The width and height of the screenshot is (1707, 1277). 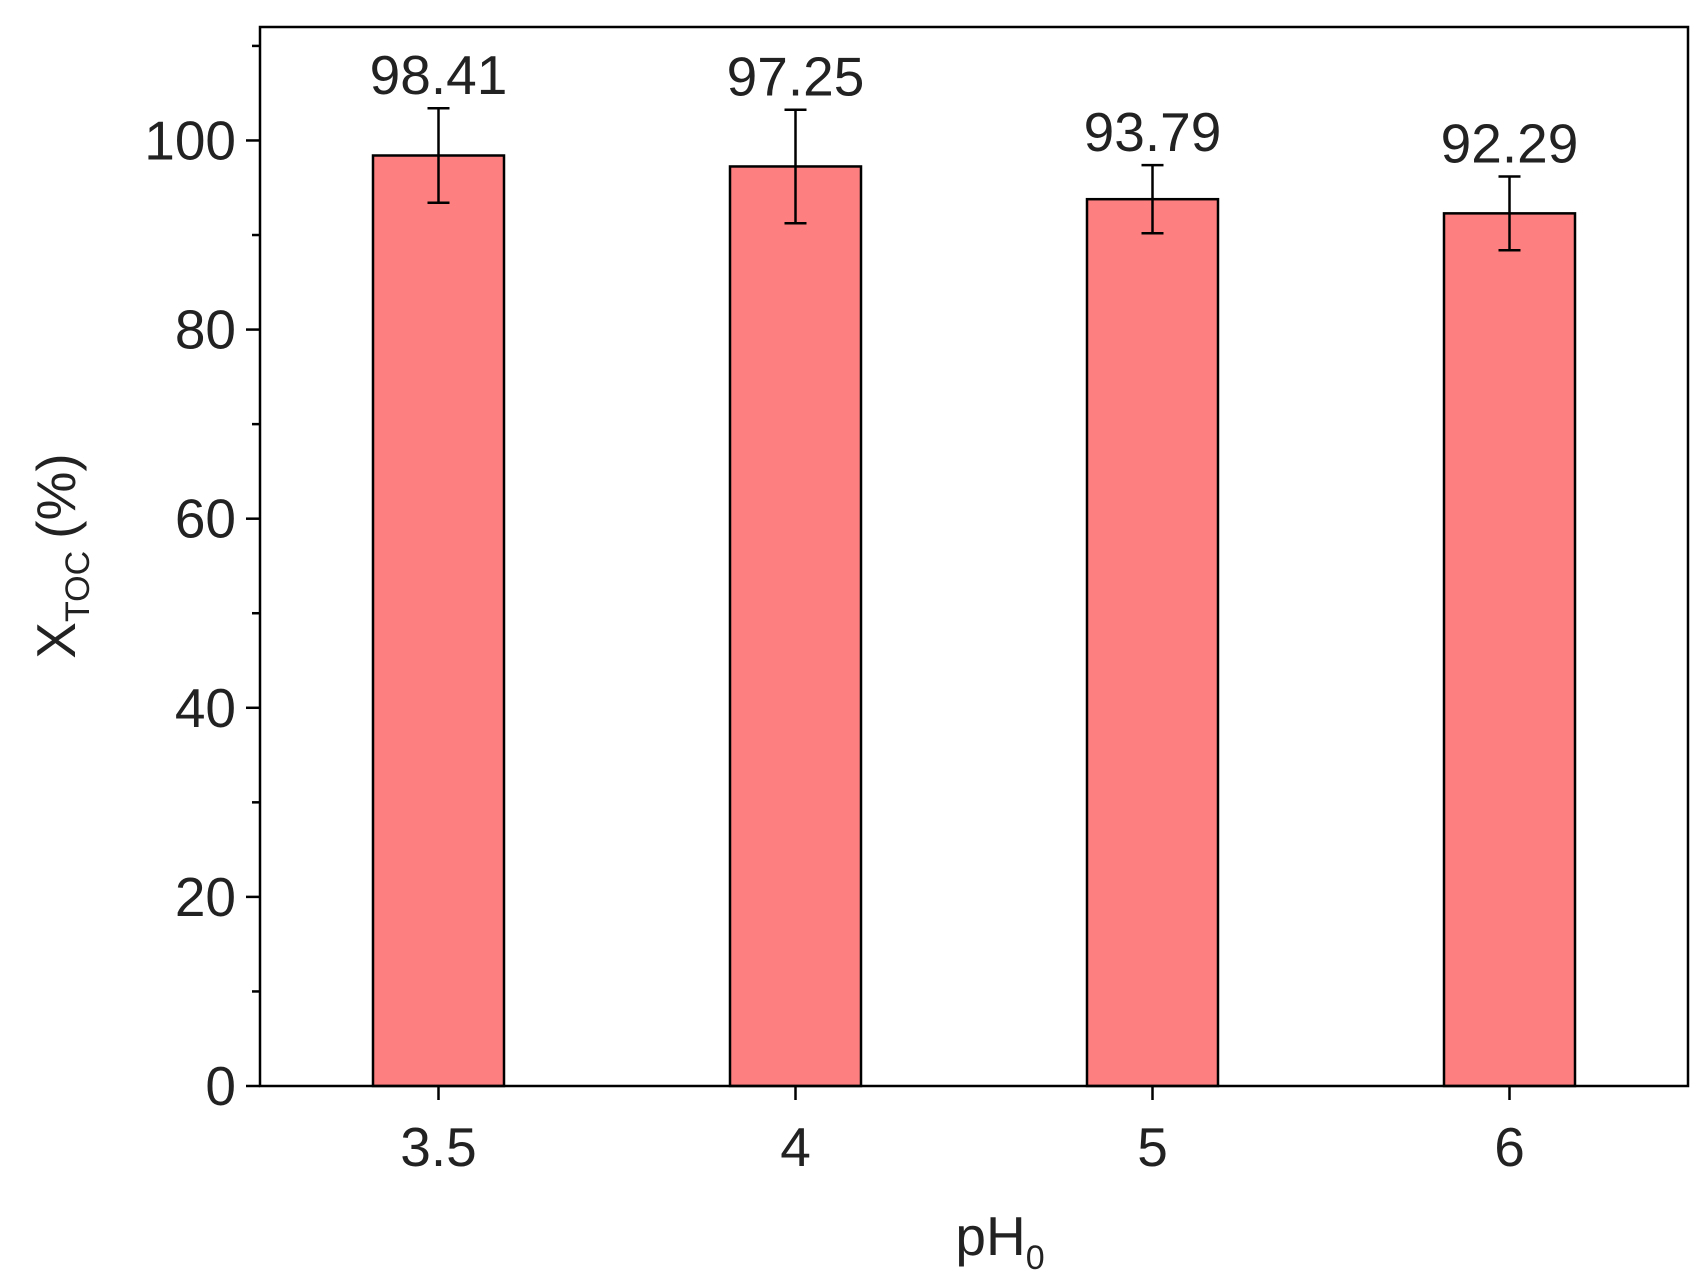 I want to click on x-tick-label: 6, so click(x=1509, y=1147).